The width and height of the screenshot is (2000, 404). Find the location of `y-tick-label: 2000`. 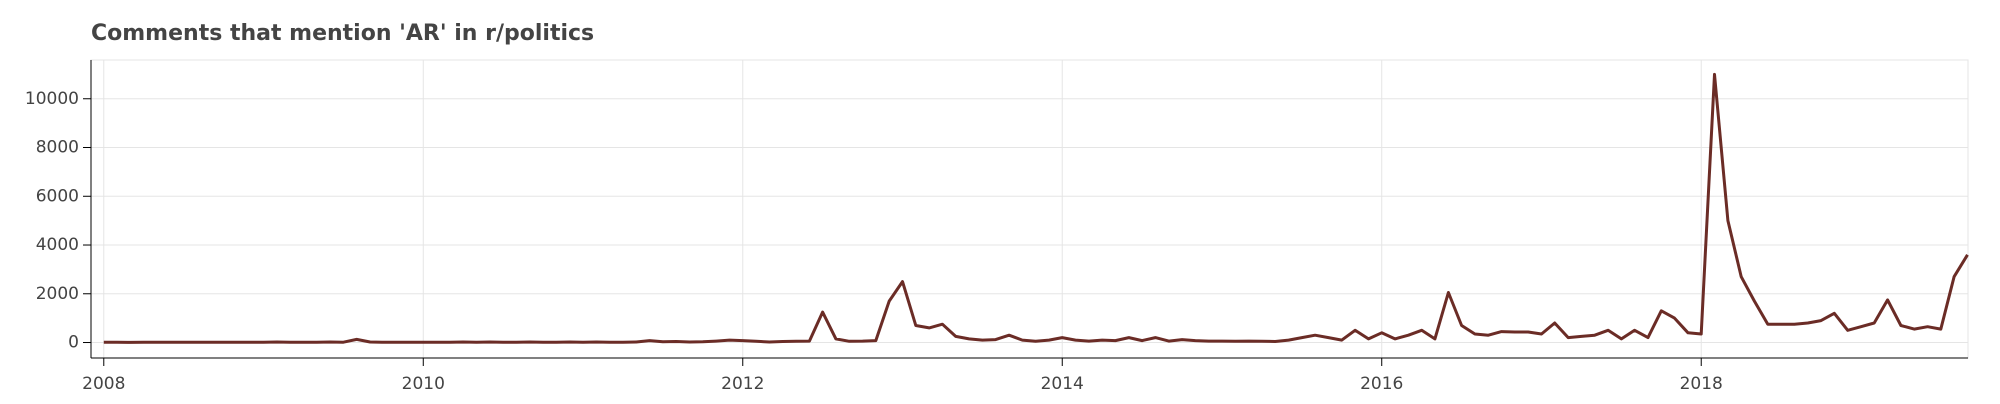

y-tick-label: 2000 is located at coordinates (57, 294).